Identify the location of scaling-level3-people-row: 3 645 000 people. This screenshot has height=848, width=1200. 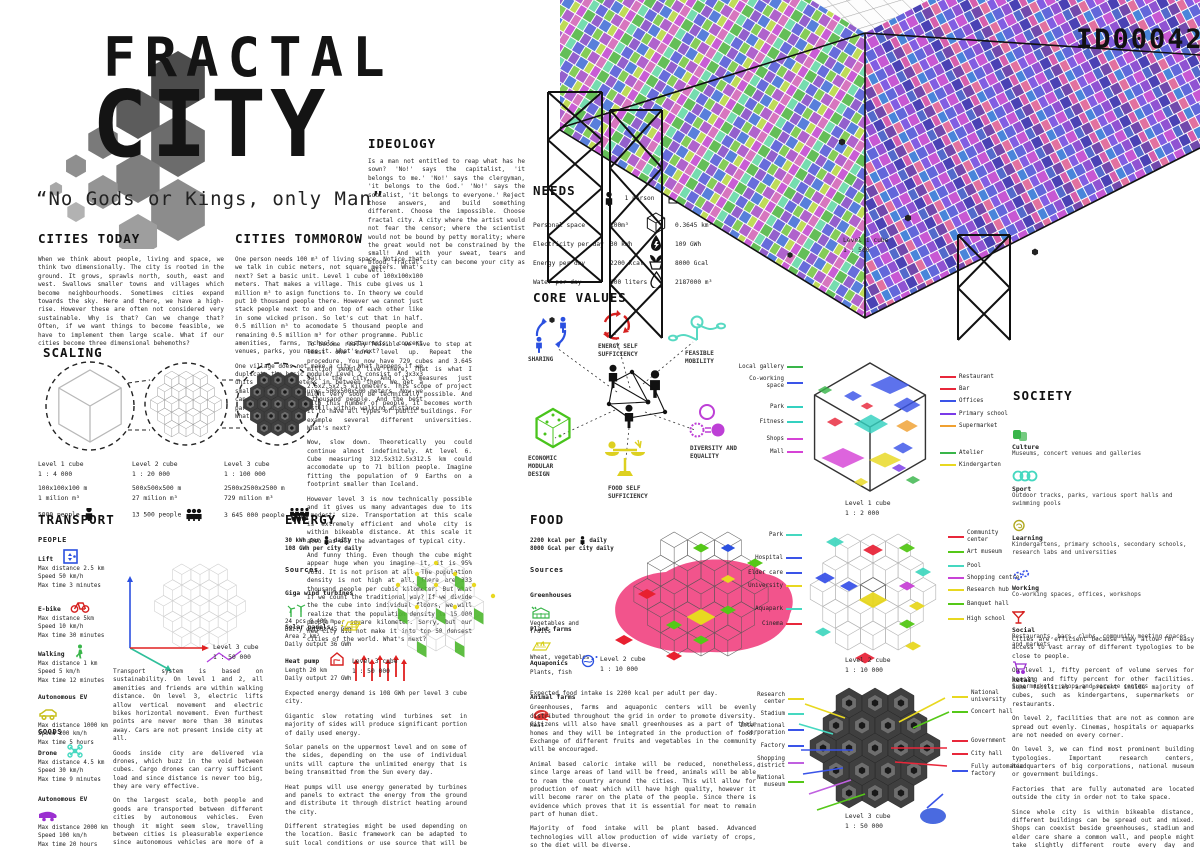
(267, 514).